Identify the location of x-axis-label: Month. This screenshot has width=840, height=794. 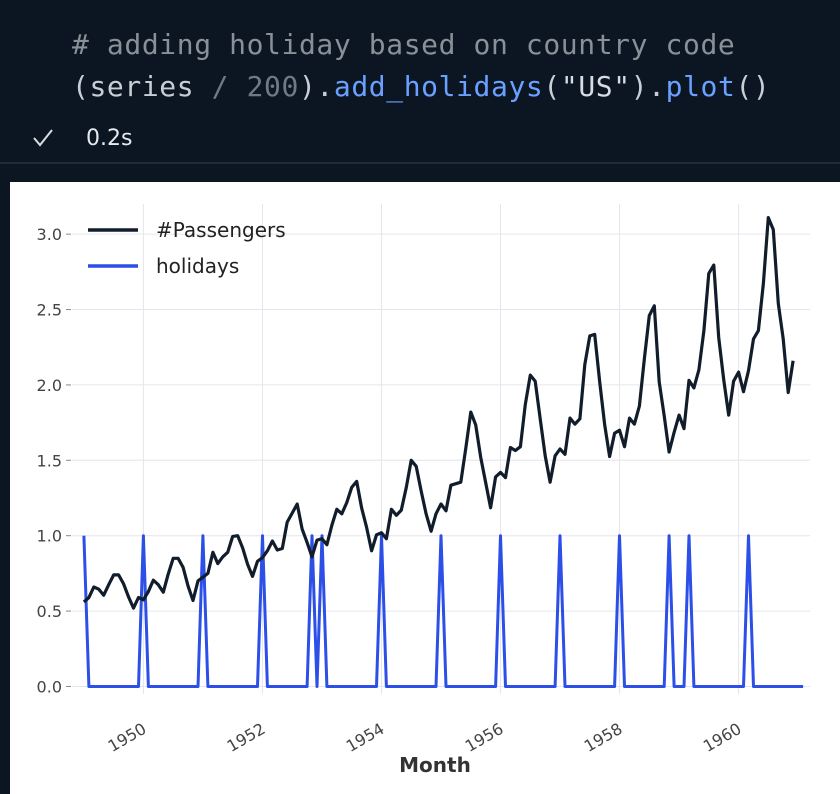
(435, 765).